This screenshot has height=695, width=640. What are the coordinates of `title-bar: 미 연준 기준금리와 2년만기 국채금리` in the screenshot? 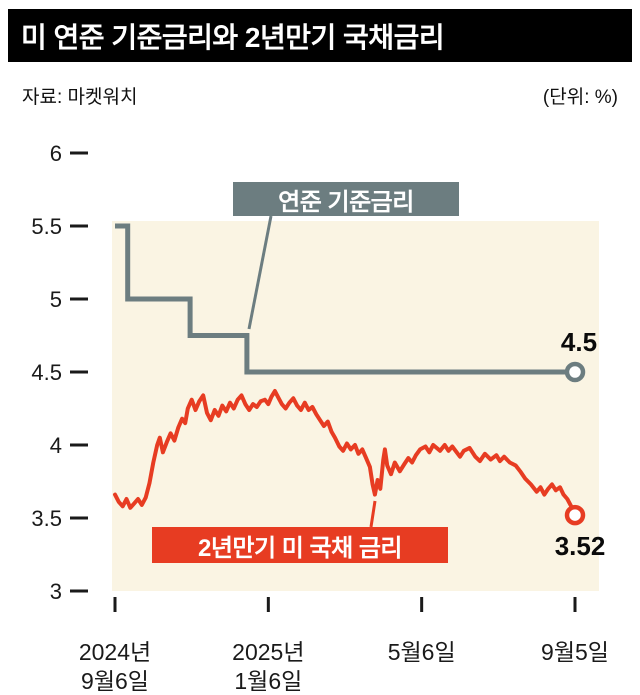 It's located at (320, 35).